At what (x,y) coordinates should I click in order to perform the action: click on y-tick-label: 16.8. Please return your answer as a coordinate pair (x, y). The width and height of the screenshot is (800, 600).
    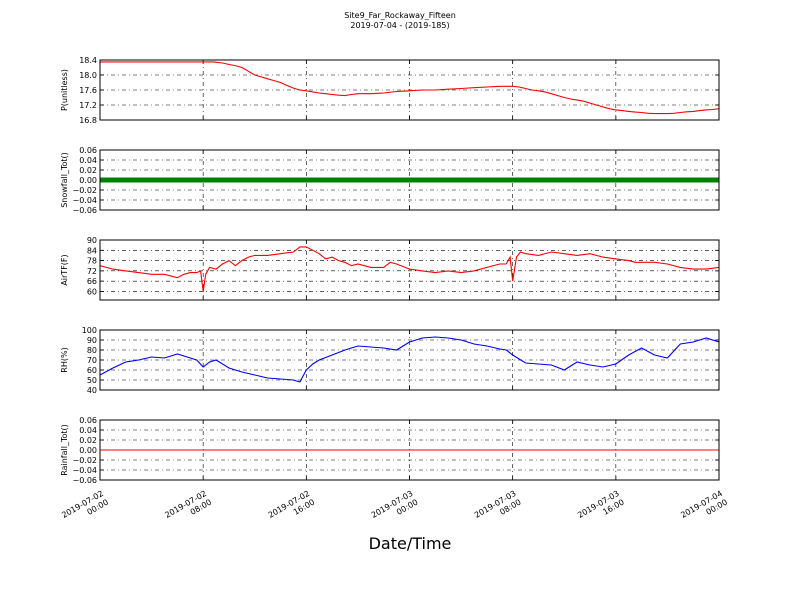
    Looking at the image, I should click on (88, 120).